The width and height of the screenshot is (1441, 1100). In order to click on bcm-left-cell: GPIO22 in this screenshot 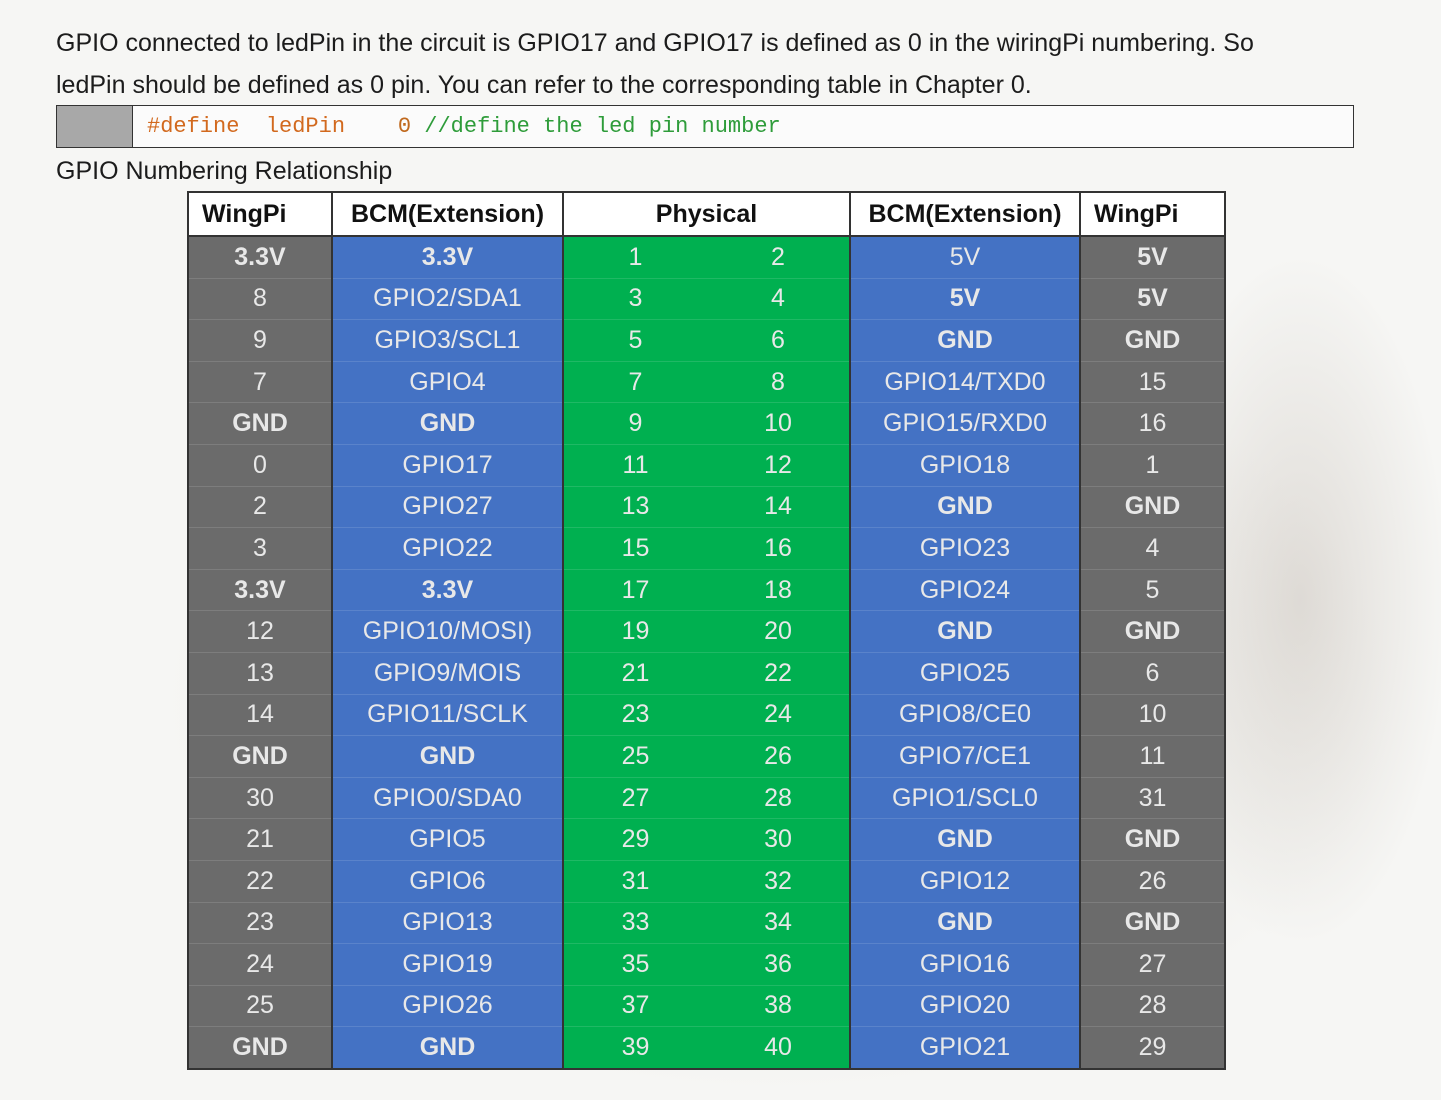, I will do `click(448, 548)`.